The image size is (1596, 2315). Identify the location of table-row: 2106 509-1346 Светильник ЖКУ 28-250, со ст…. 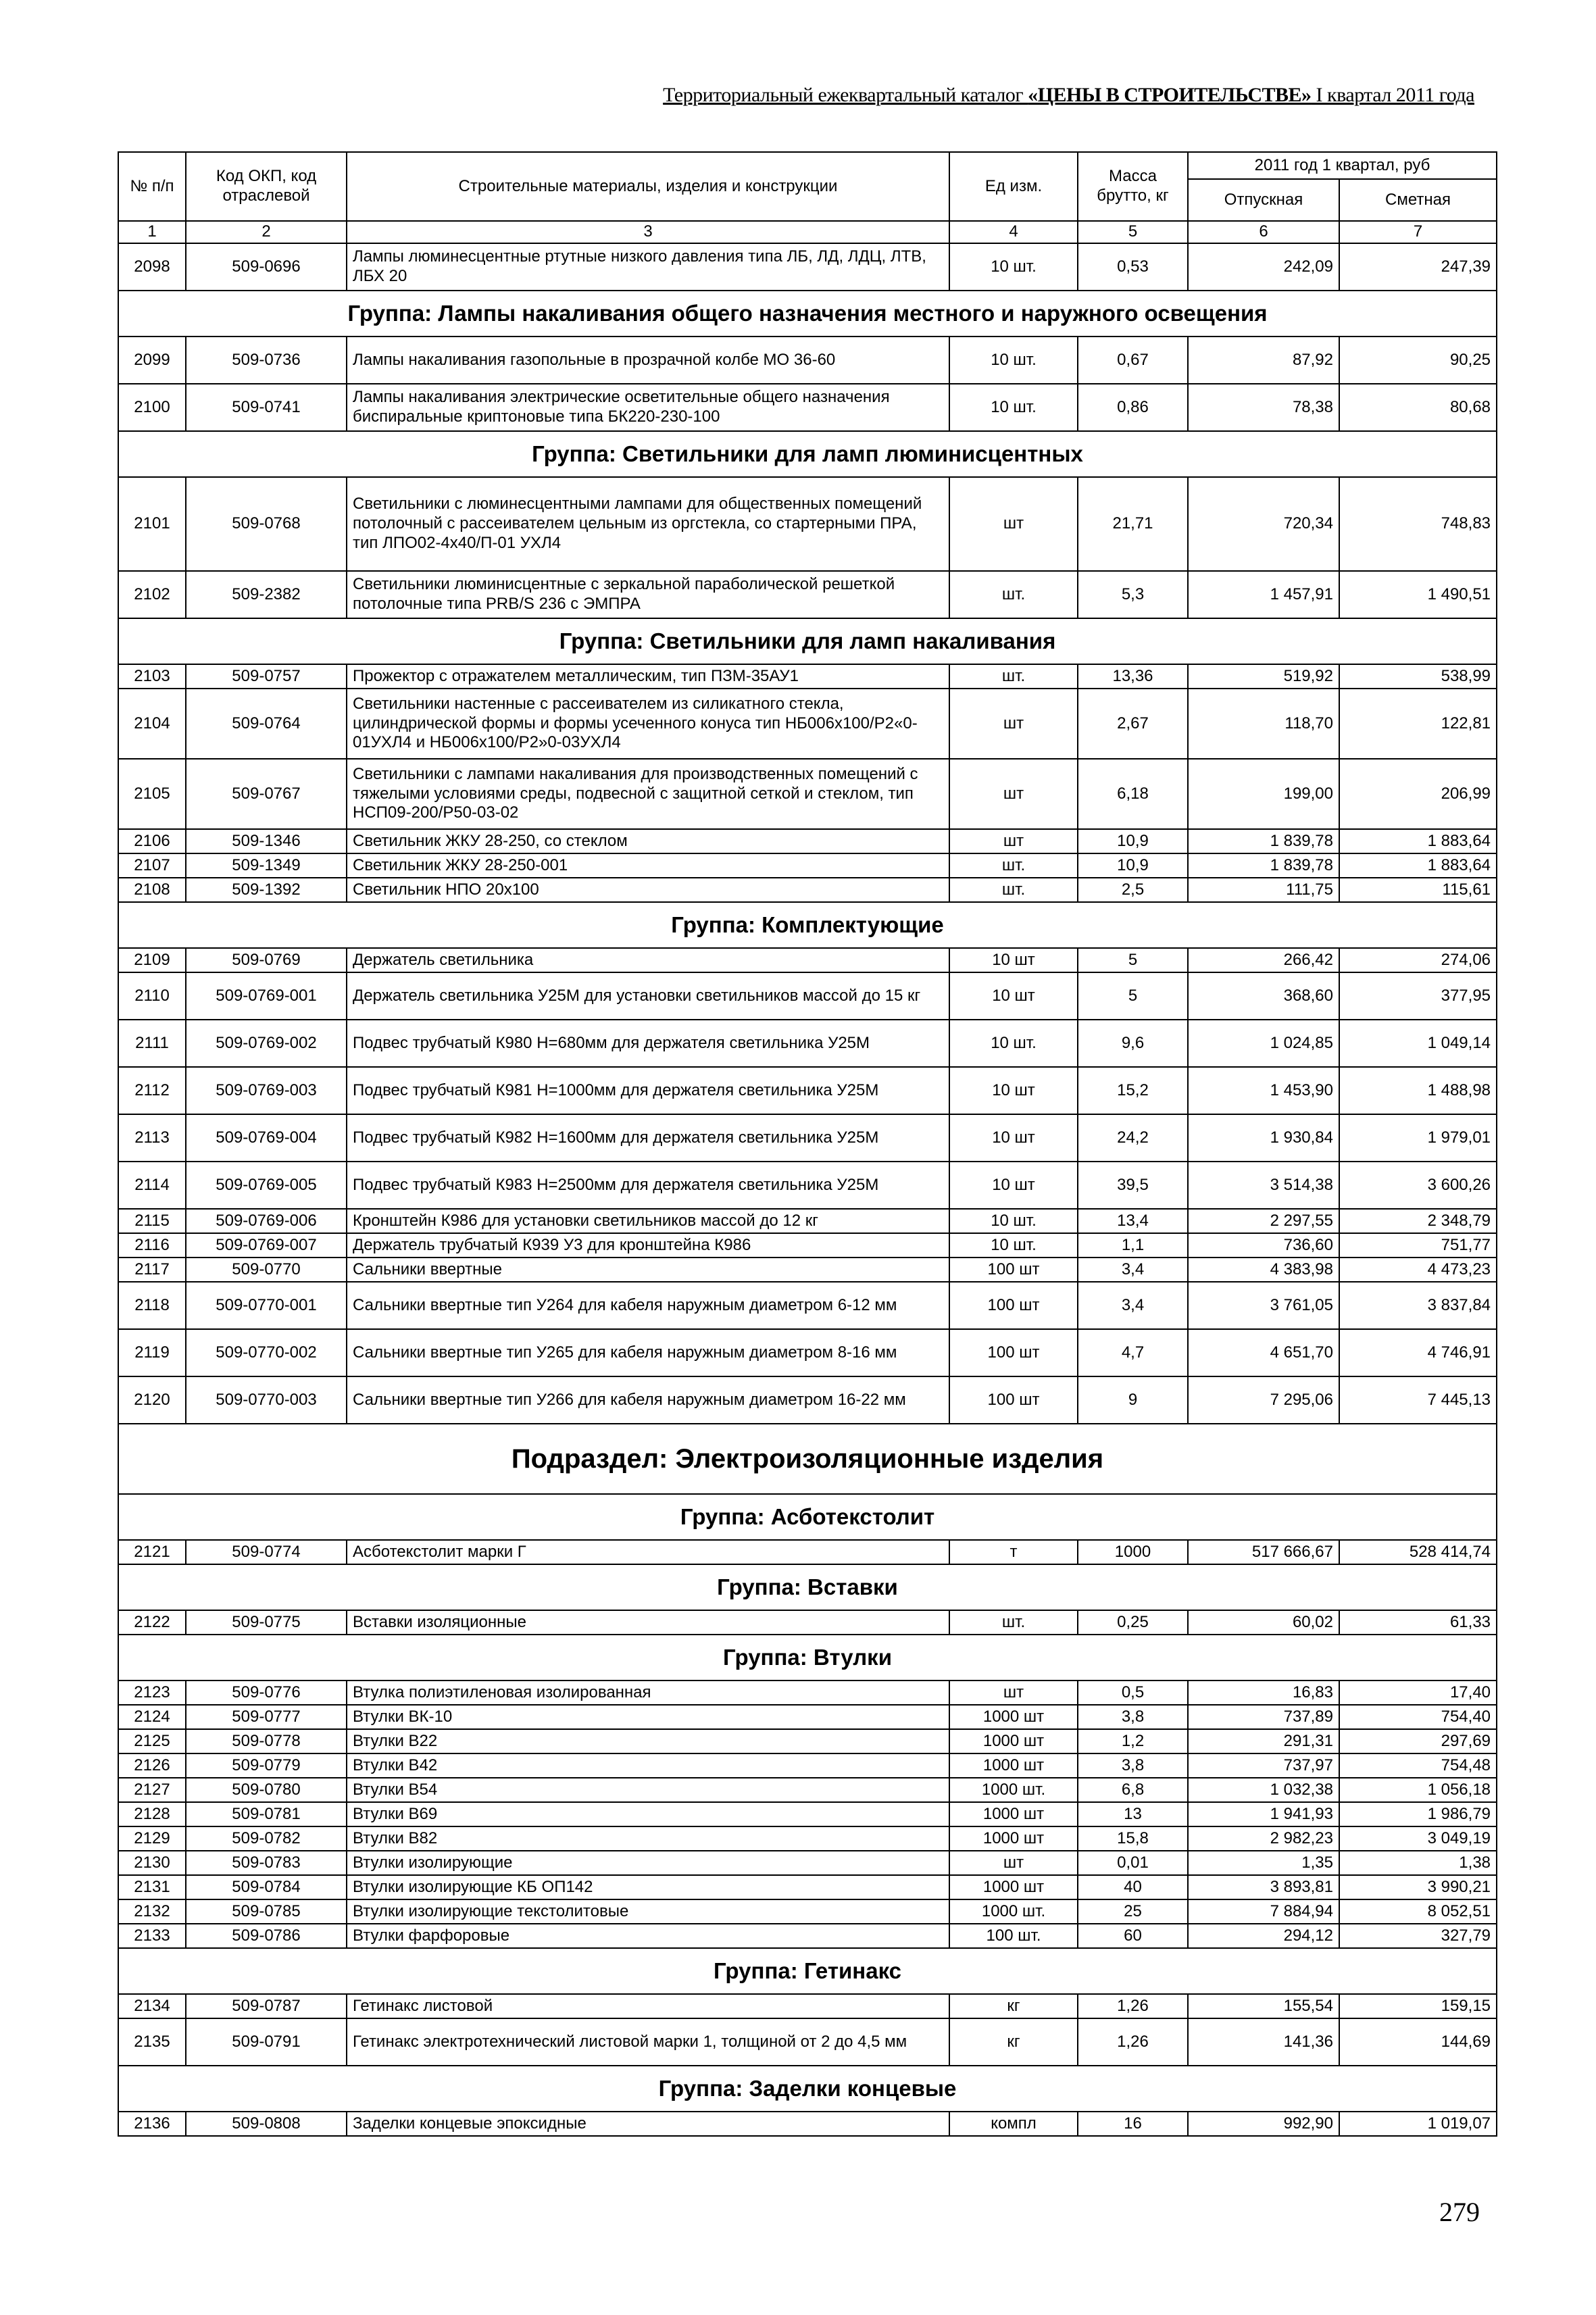
(808, 841).